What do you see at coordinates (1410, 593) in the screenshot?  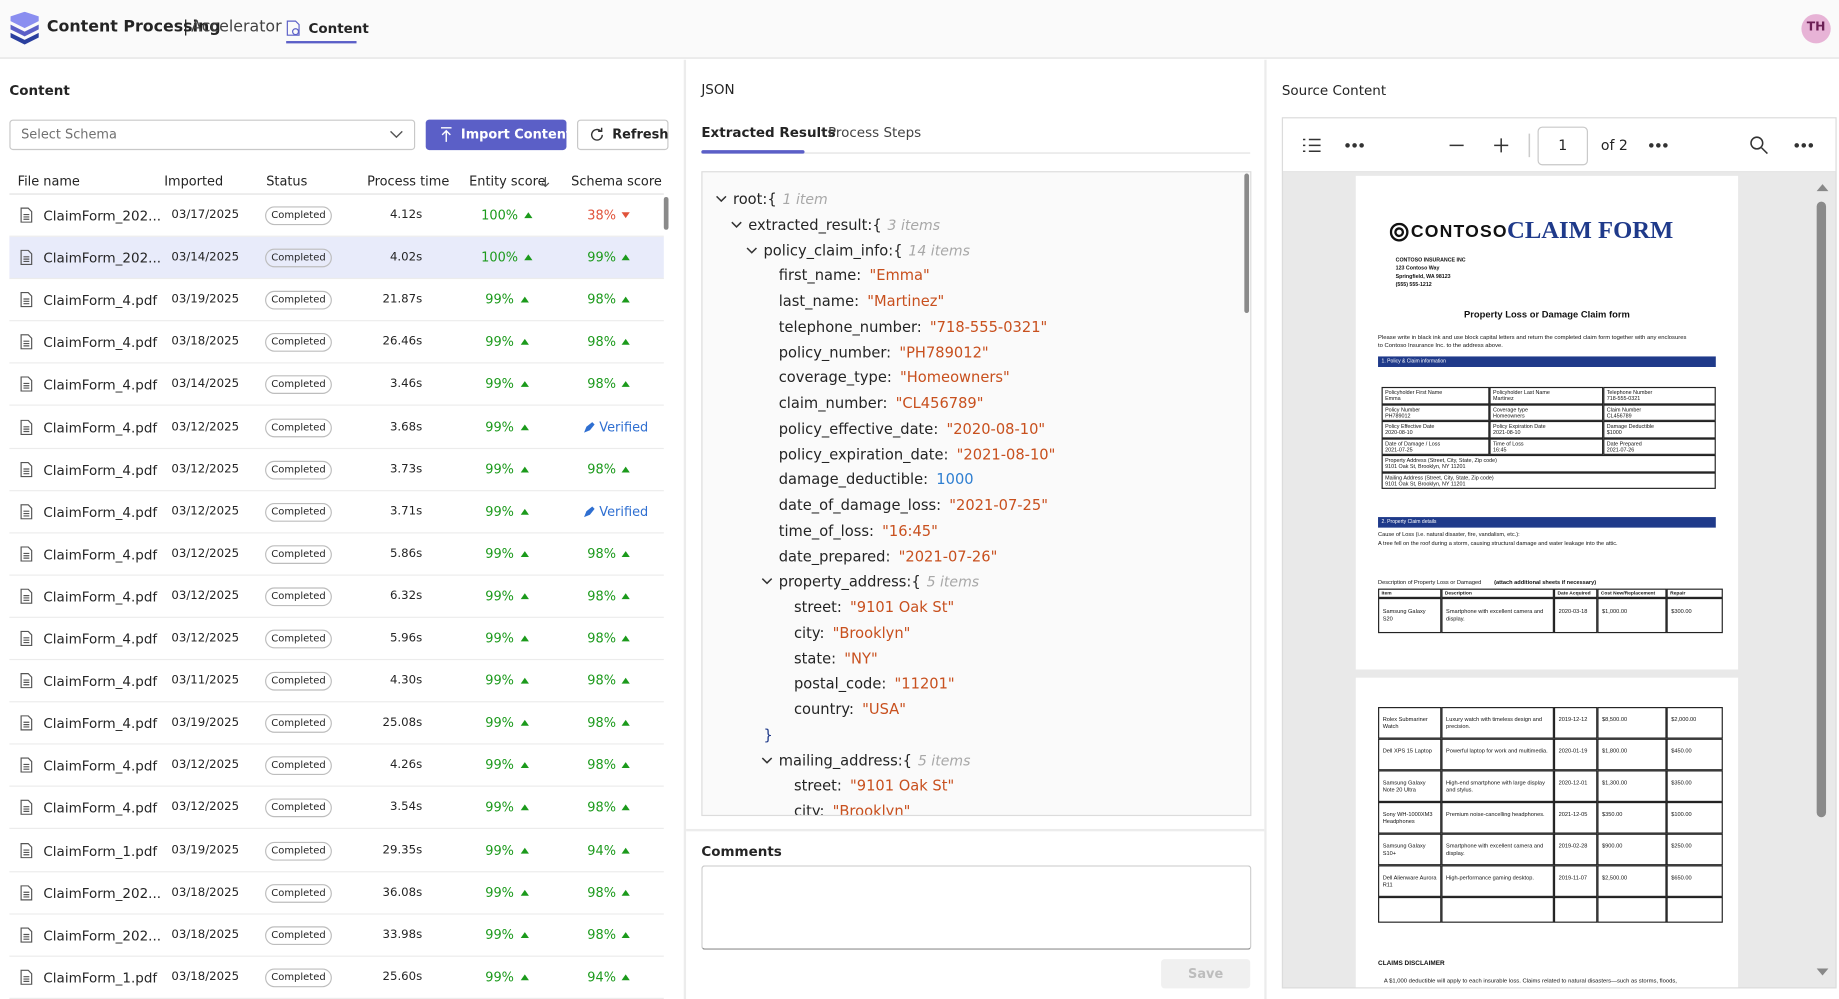 I see `item-header: Item` at bounding box center [1410, 593].